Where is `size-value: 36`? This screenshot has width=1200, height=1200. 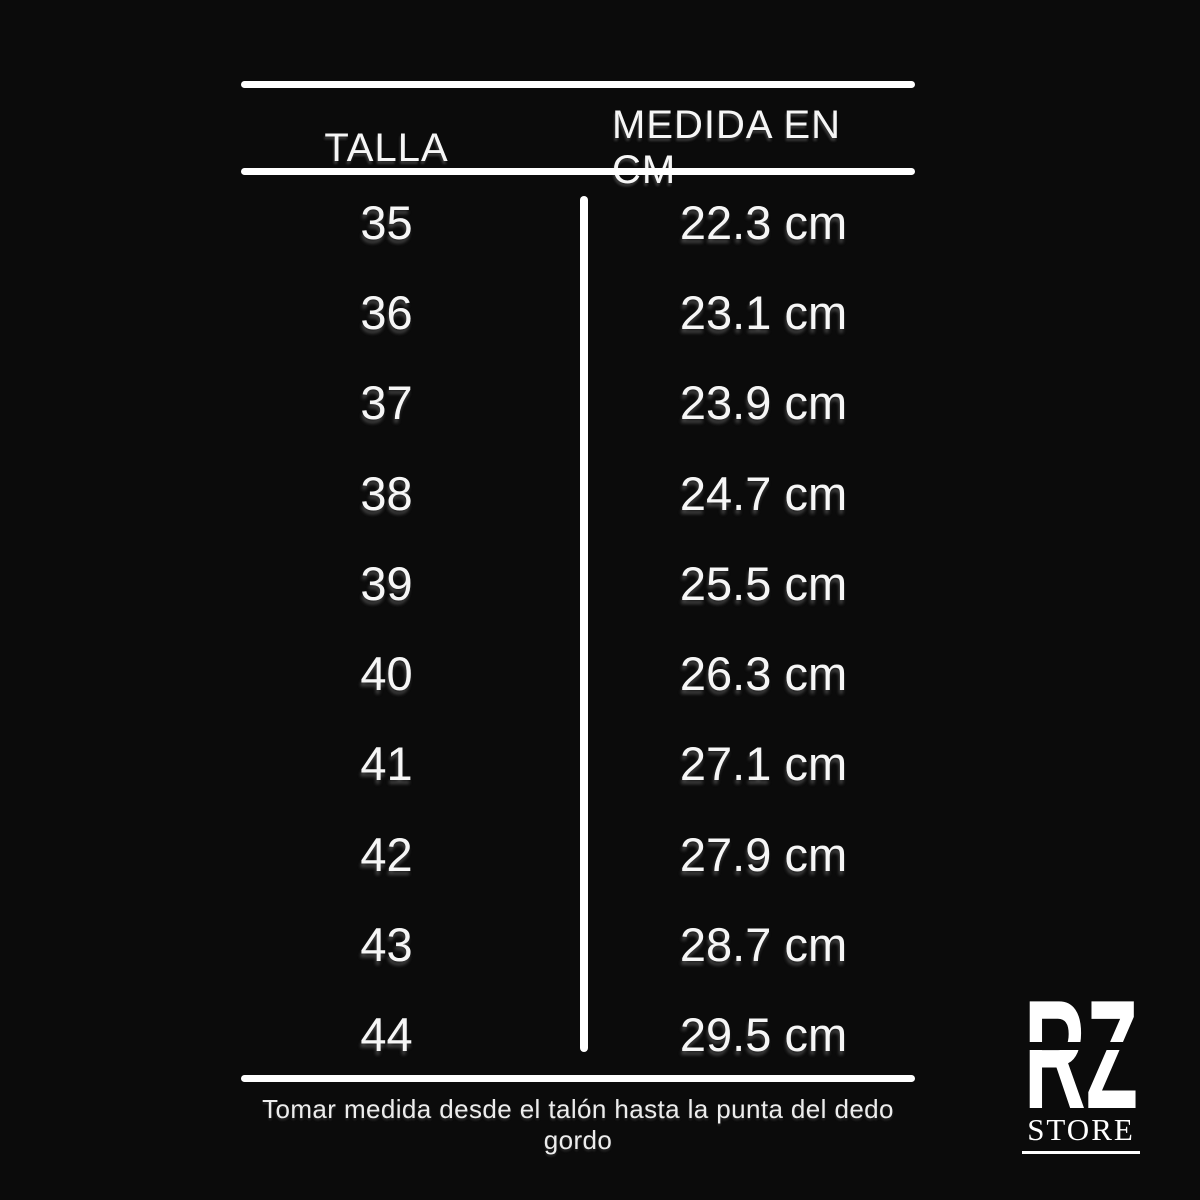
size-value: 36 is located at coordinates (386, 312).